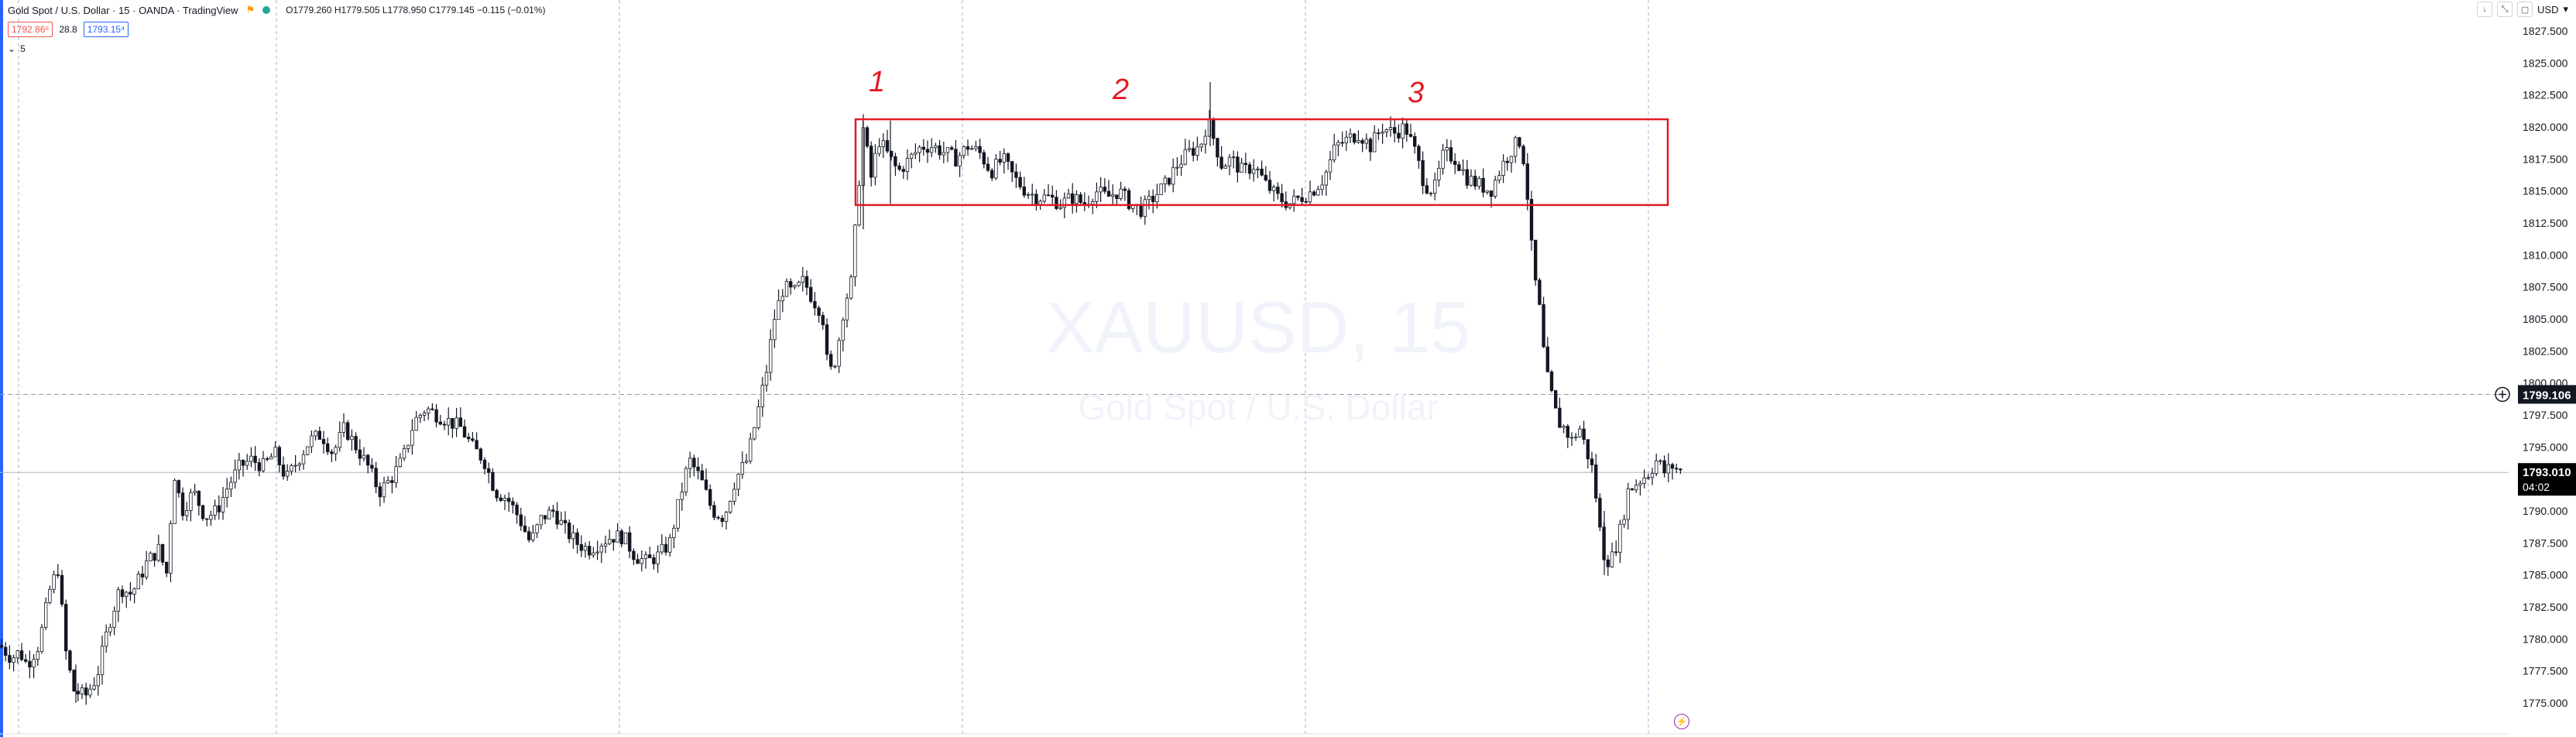  What do you see at coordinates (106, 29) in the screenshot?
I see `buy-button: 1793.15⁴` at bounding box center [106, 29].